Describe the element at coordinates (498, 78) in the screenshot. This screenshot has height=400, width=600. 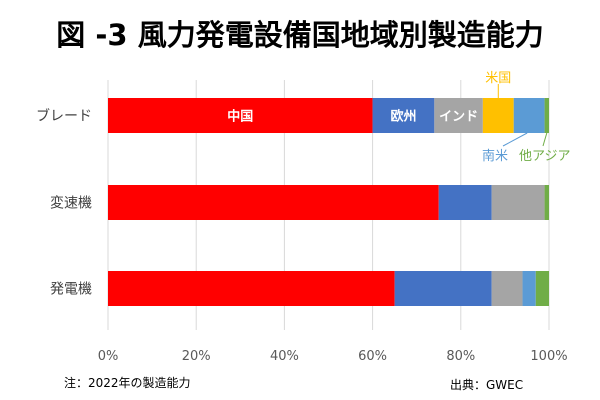
I see `series-label: 米国` at that location.